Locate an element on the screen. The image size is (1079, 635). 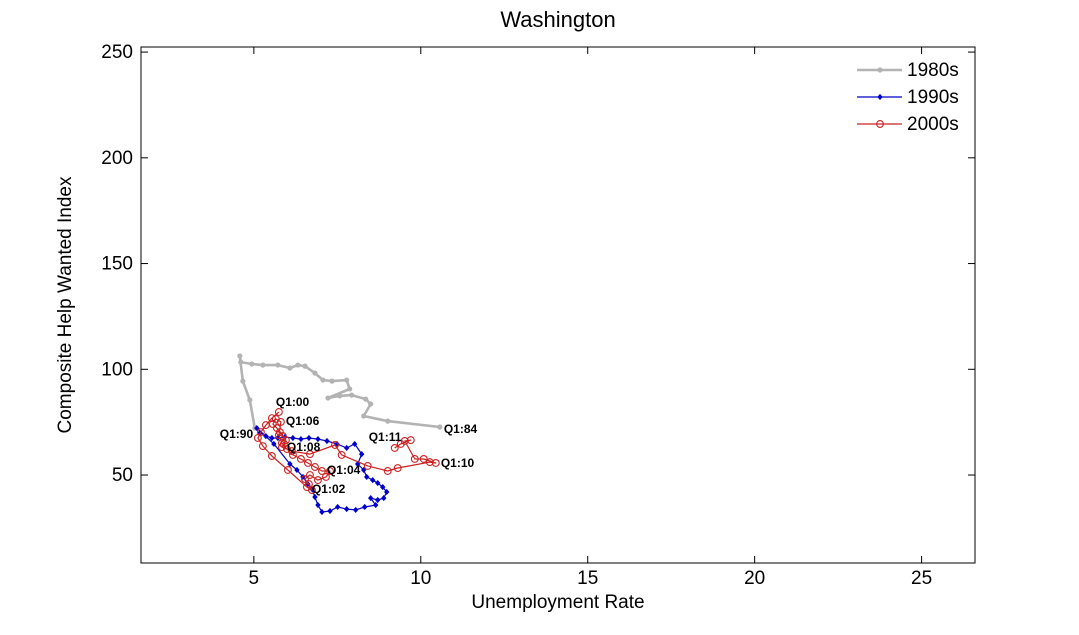
y-tick-label: 150 is located at coordinates (117, 264).